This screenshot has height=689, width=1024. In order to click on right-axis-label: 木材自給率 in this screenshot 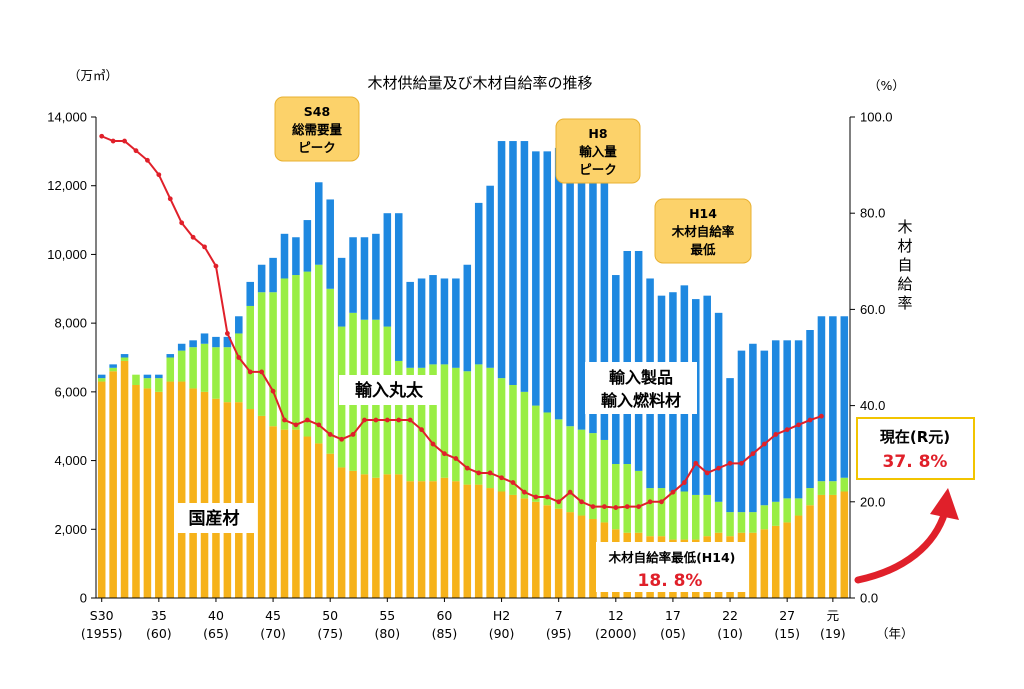, I will do `click(904, 265)`.